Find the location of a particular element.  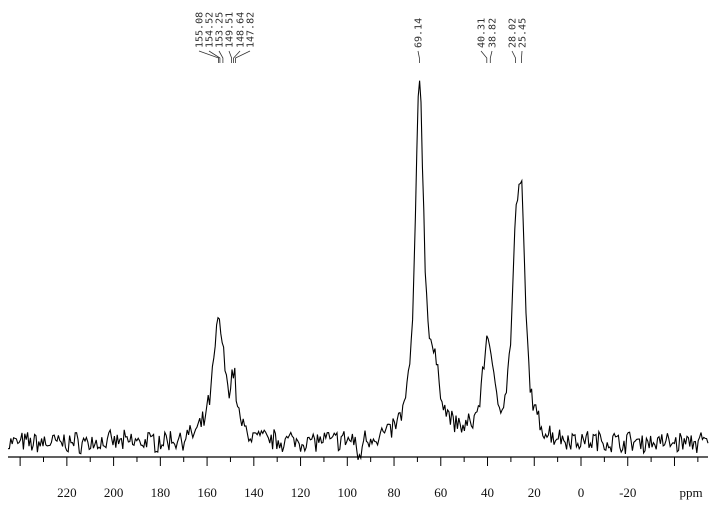

x-tick-label: 100 is located at coordinates (348, 492).